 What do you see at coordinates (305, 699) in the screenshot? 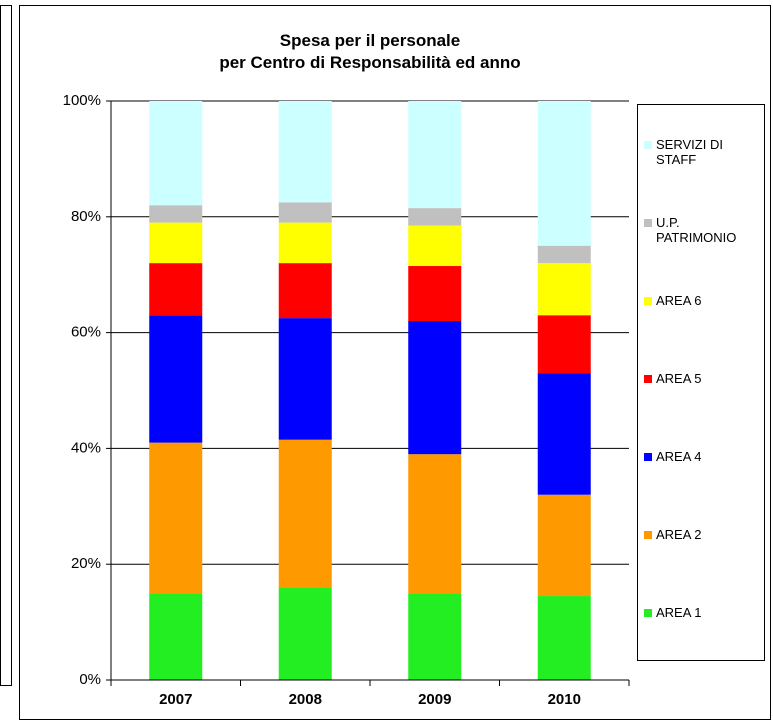
I see `x-tick-label: 2008` at bounding box center [305, 699].